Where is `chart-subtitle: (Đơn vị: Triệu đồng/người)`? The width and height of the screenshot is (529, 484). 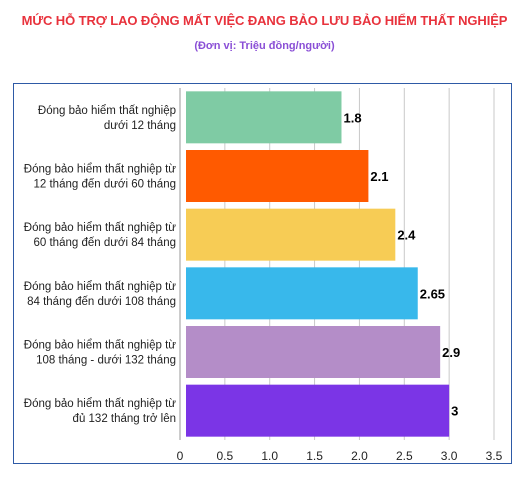
chart-subtitle: (Đơn vị: Triệu đồng/người) is located at coordinates (264, 46).